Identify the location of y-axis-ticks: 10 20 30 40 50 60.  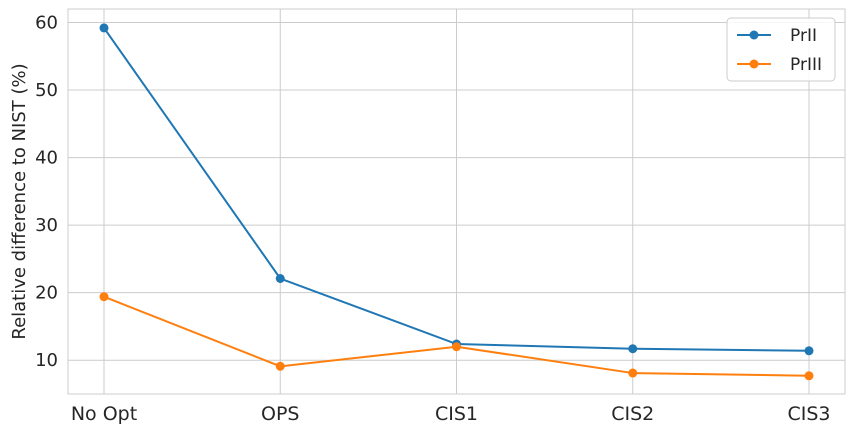
(46, 192).